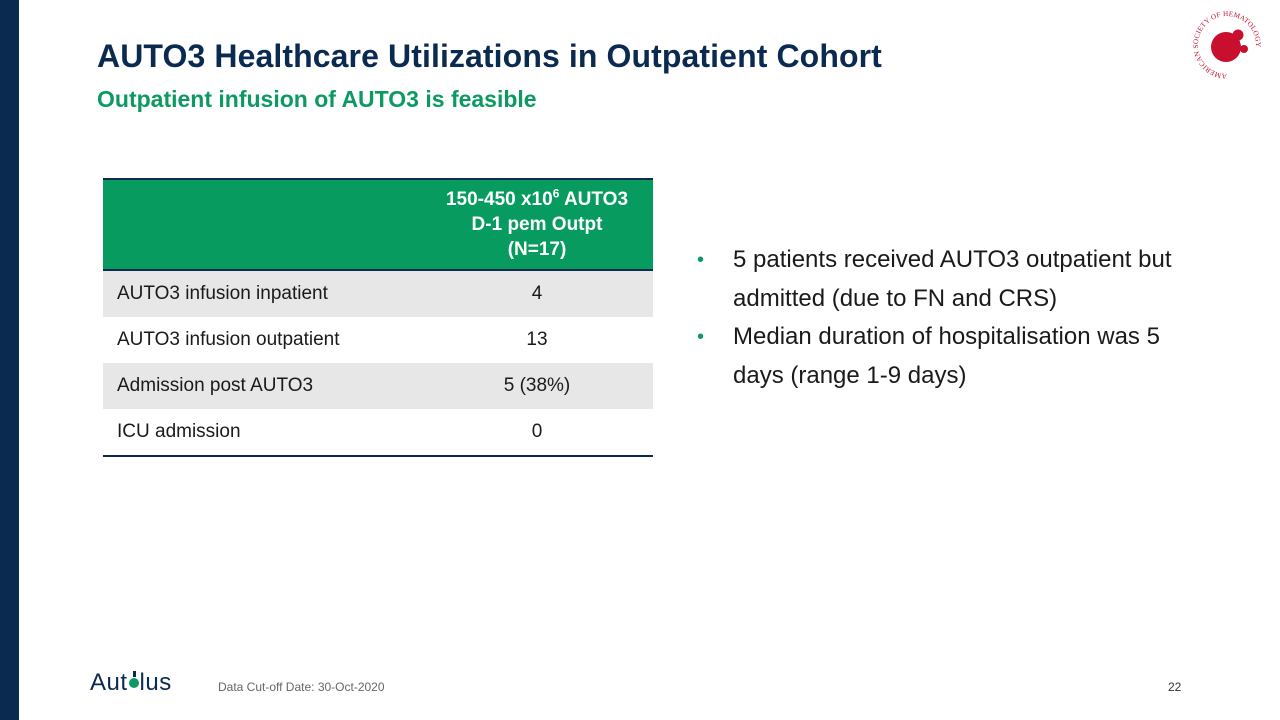 The height and width of the screenshot is (720, 1280). What do you see at coordinates (262, 224) in the screenshot?
I see `header-blank-cell` at bounding box center [262, 224].